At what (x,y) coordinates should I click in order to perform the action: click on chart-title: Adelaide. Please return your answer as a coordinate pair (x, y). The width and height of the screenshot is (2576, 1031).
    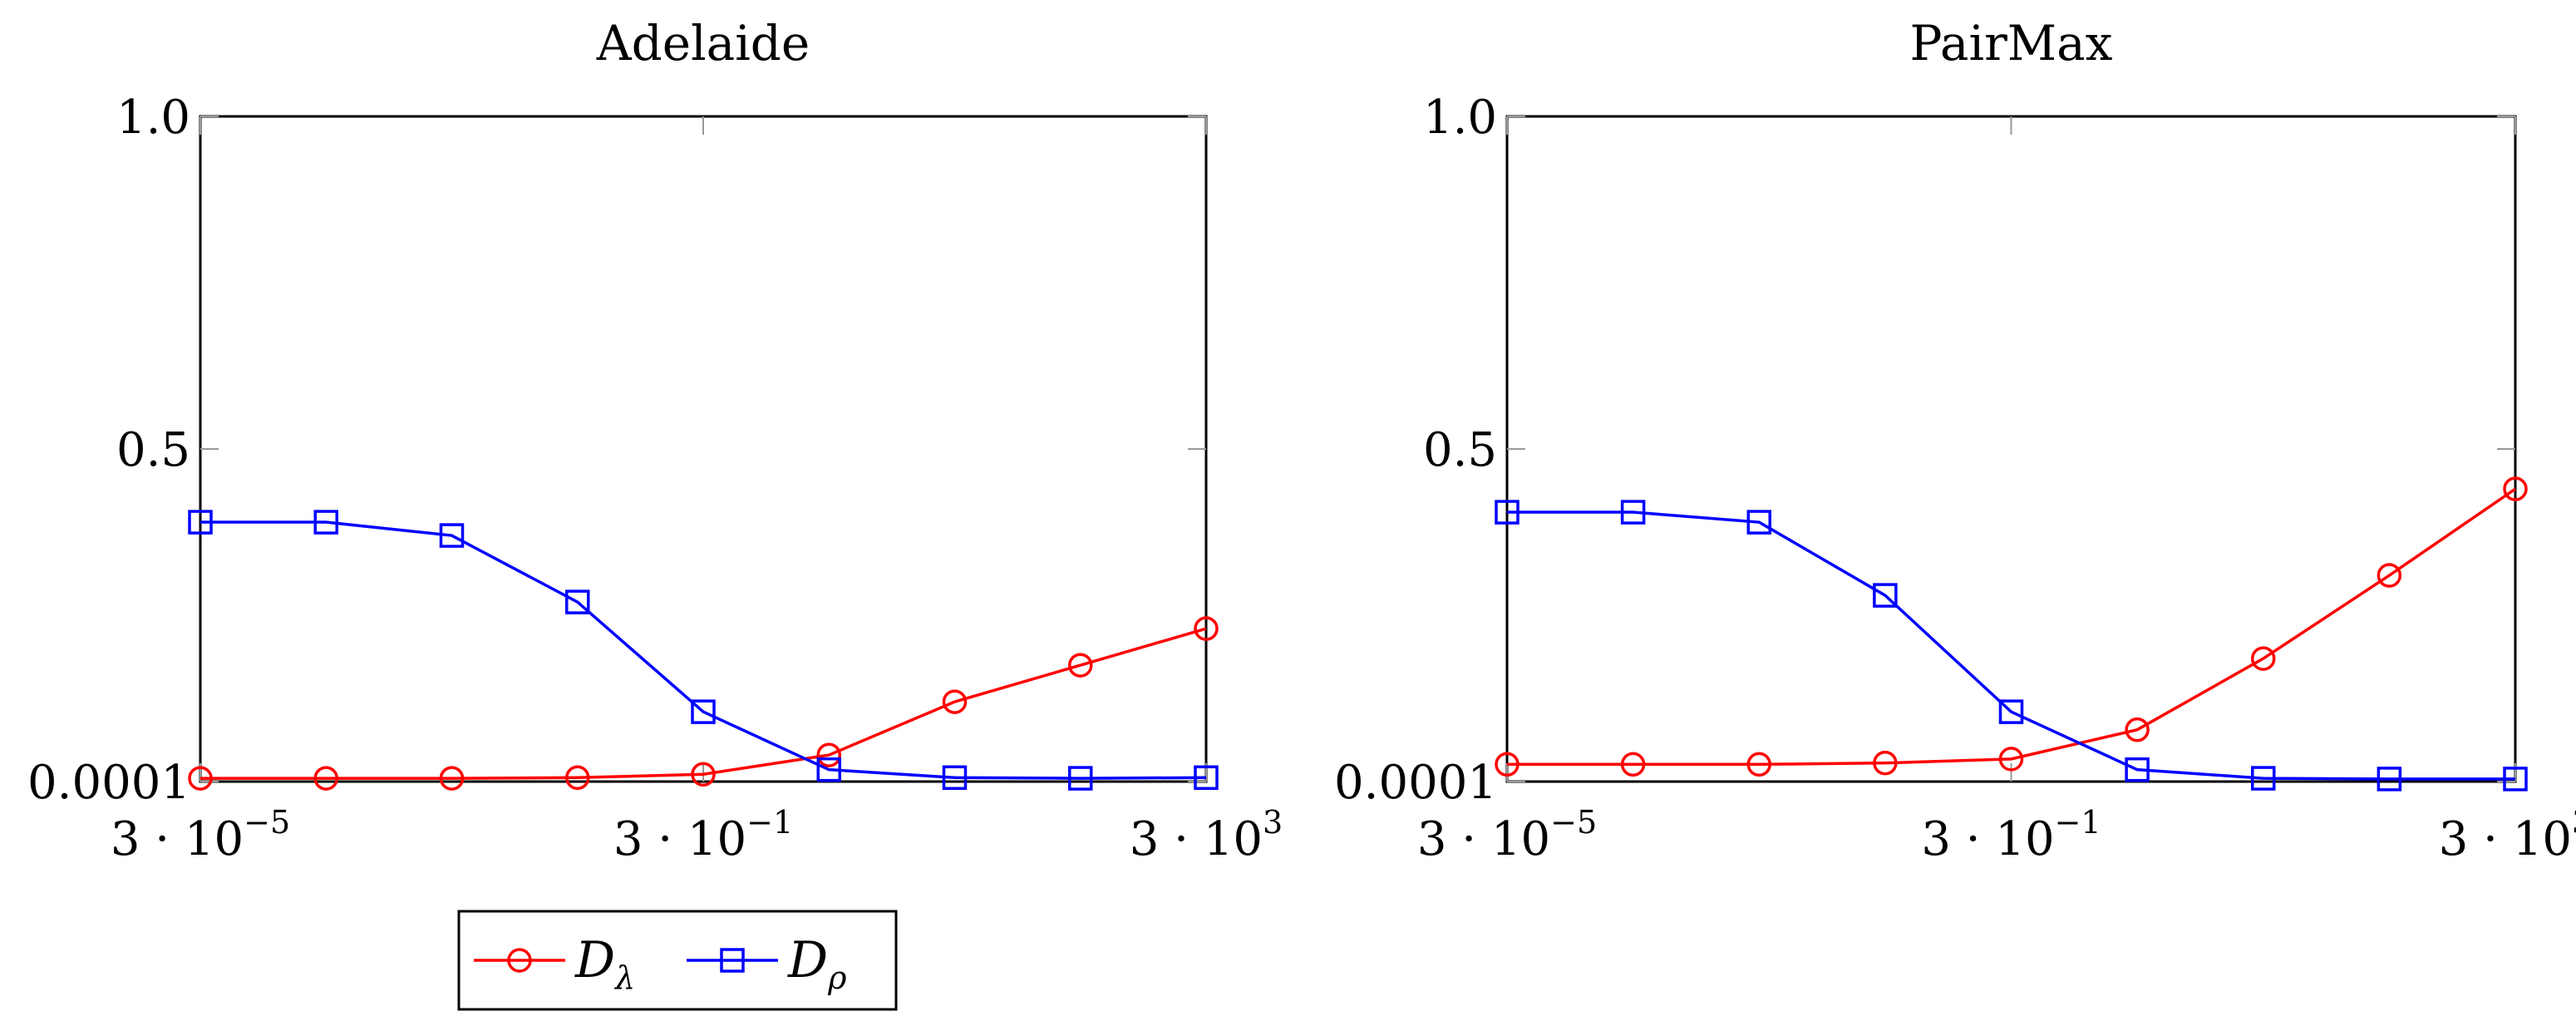
    Looking at the image, I should click on (703, 43).